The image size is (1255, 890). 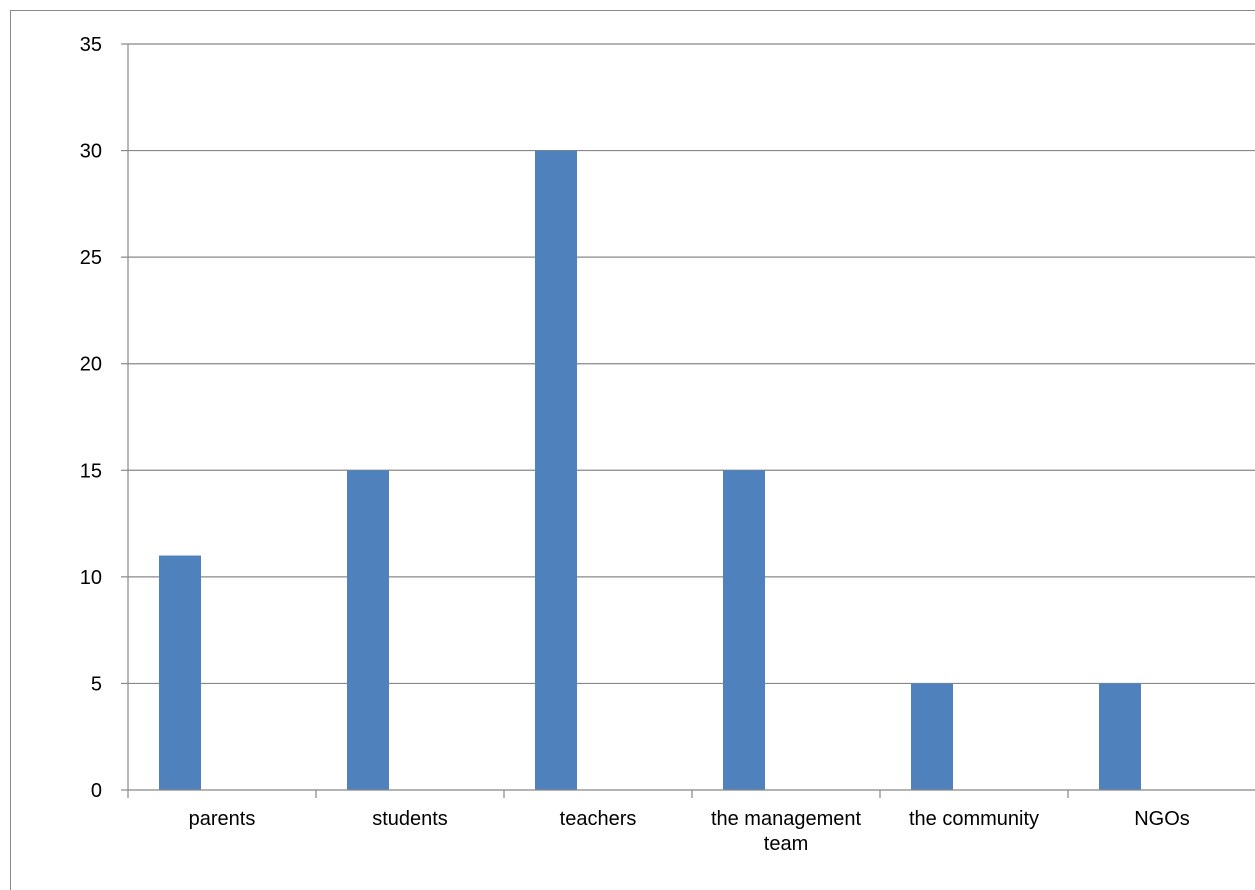 What do you see at coordinates (91, 152) in the screenshot?
I see `y-tick-label: 30` at bounding box center [91, 152].